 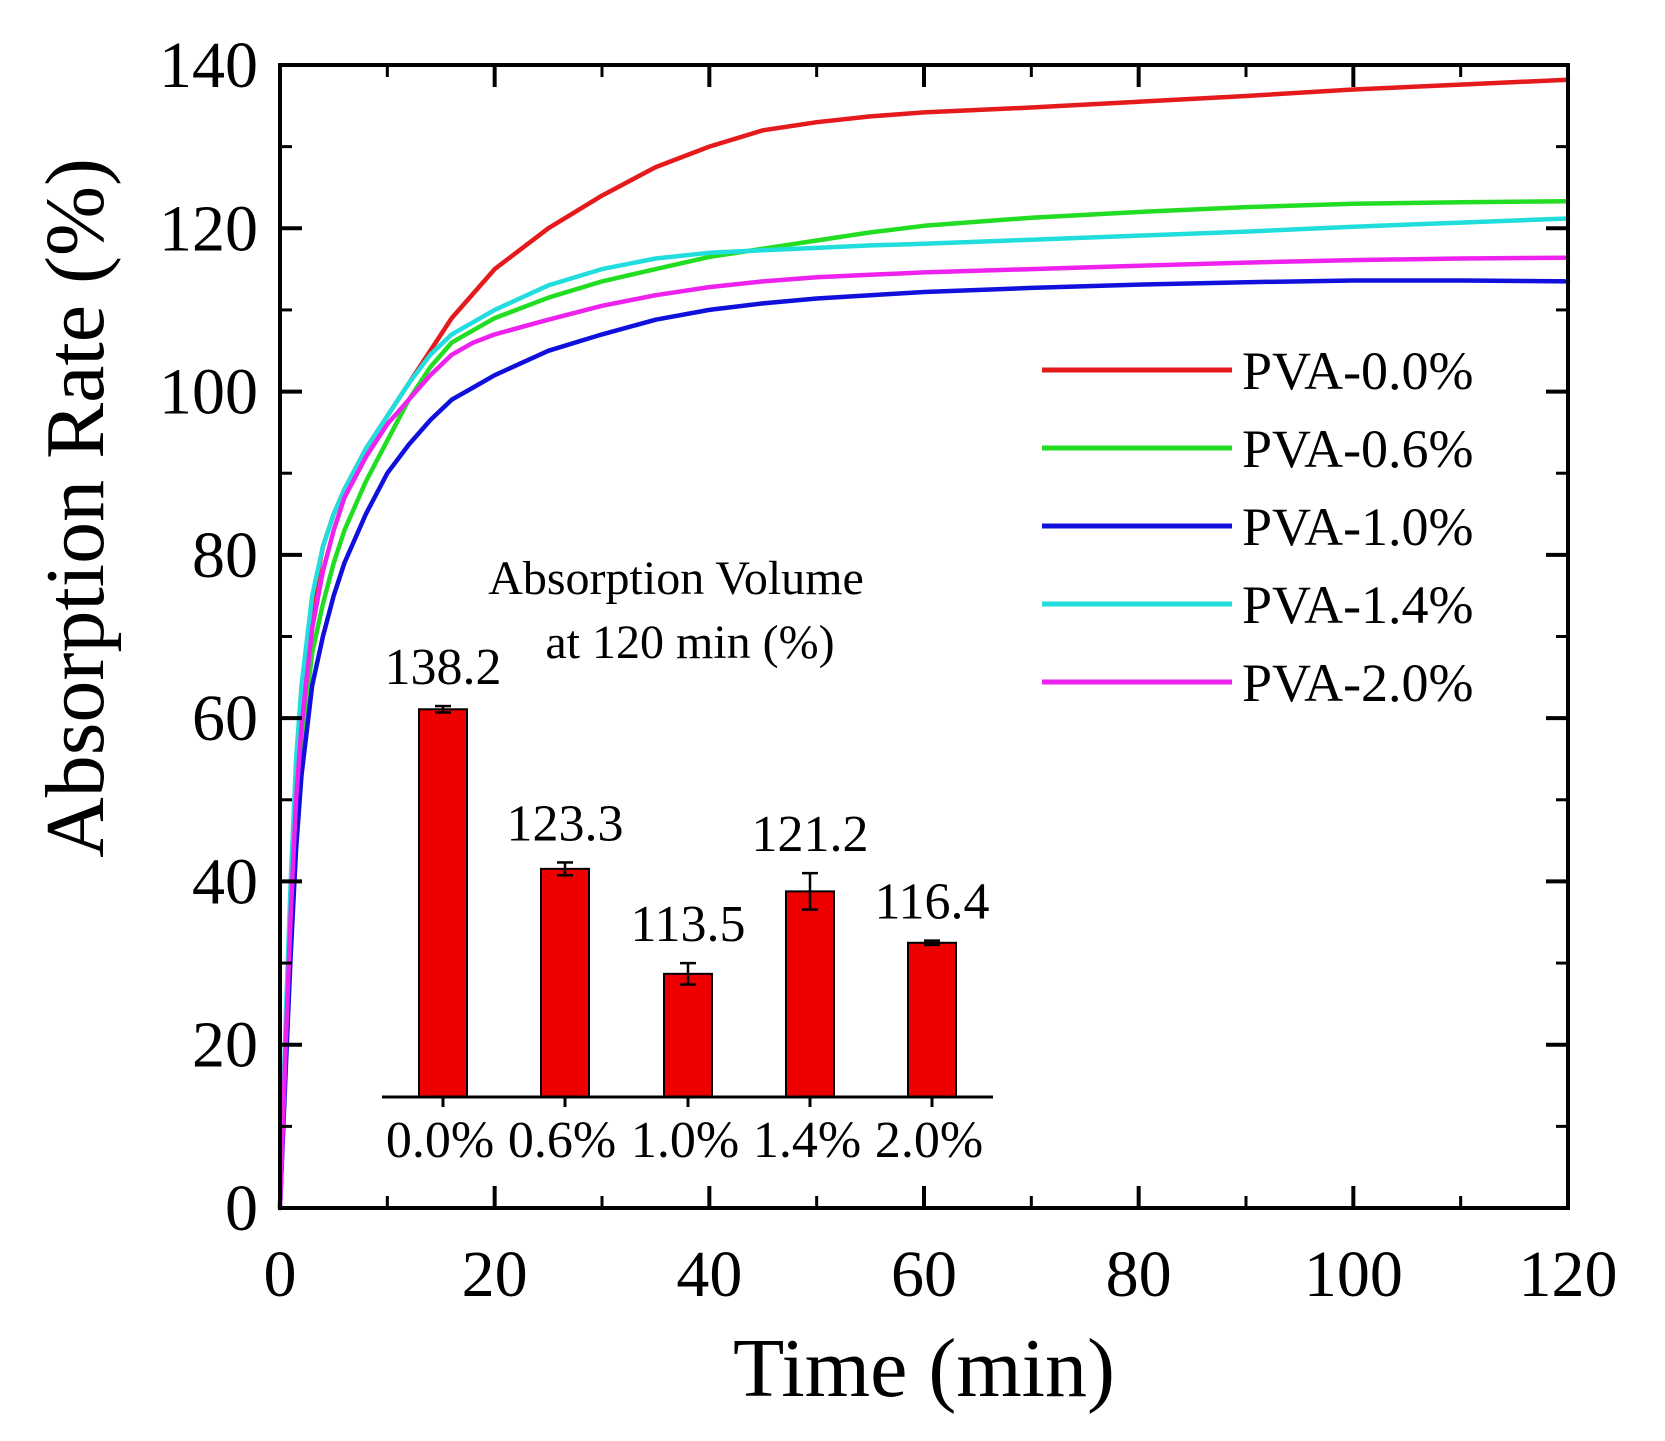 What do you see at coordinates (75, 508) in the screenshot?
I see `y-axis-title: Absorption Rate (%)` at bounding box center [75, 508].